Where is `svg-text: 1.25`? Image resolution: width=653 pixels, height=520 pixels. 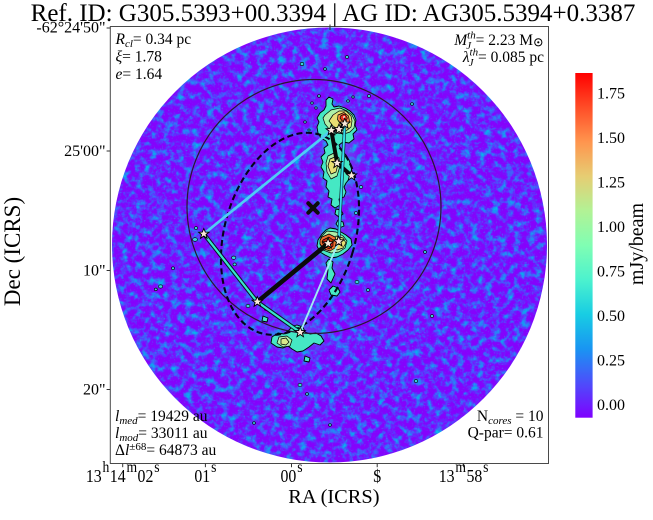
svg-text: 1.25 is located at coordinates (611, 182).